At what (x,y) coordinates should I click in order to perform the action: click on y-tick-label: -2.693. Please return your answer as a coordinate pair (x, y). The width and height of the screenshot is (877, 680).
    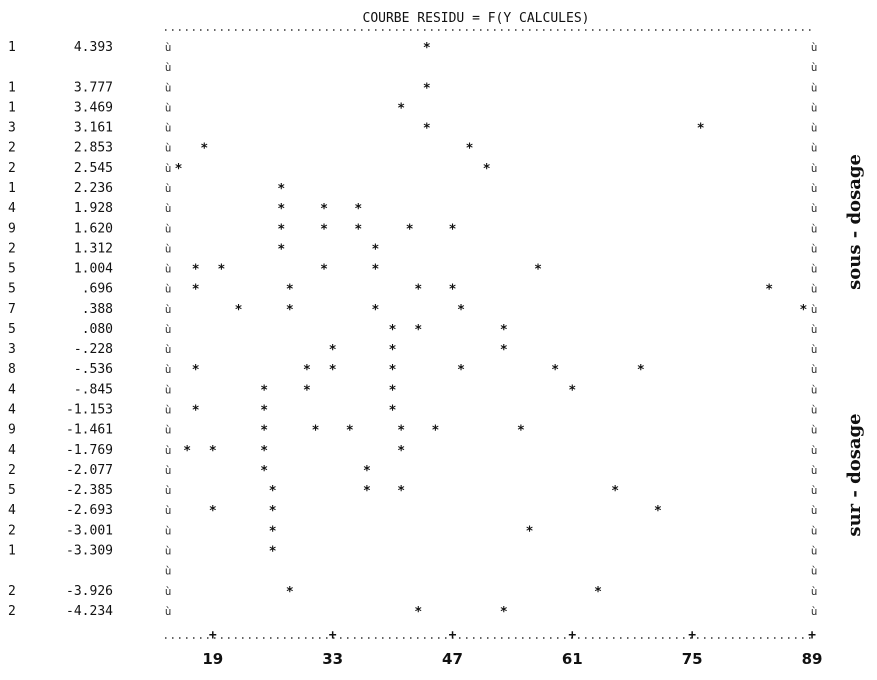
    Looking at the image, I should click on (89, 510).